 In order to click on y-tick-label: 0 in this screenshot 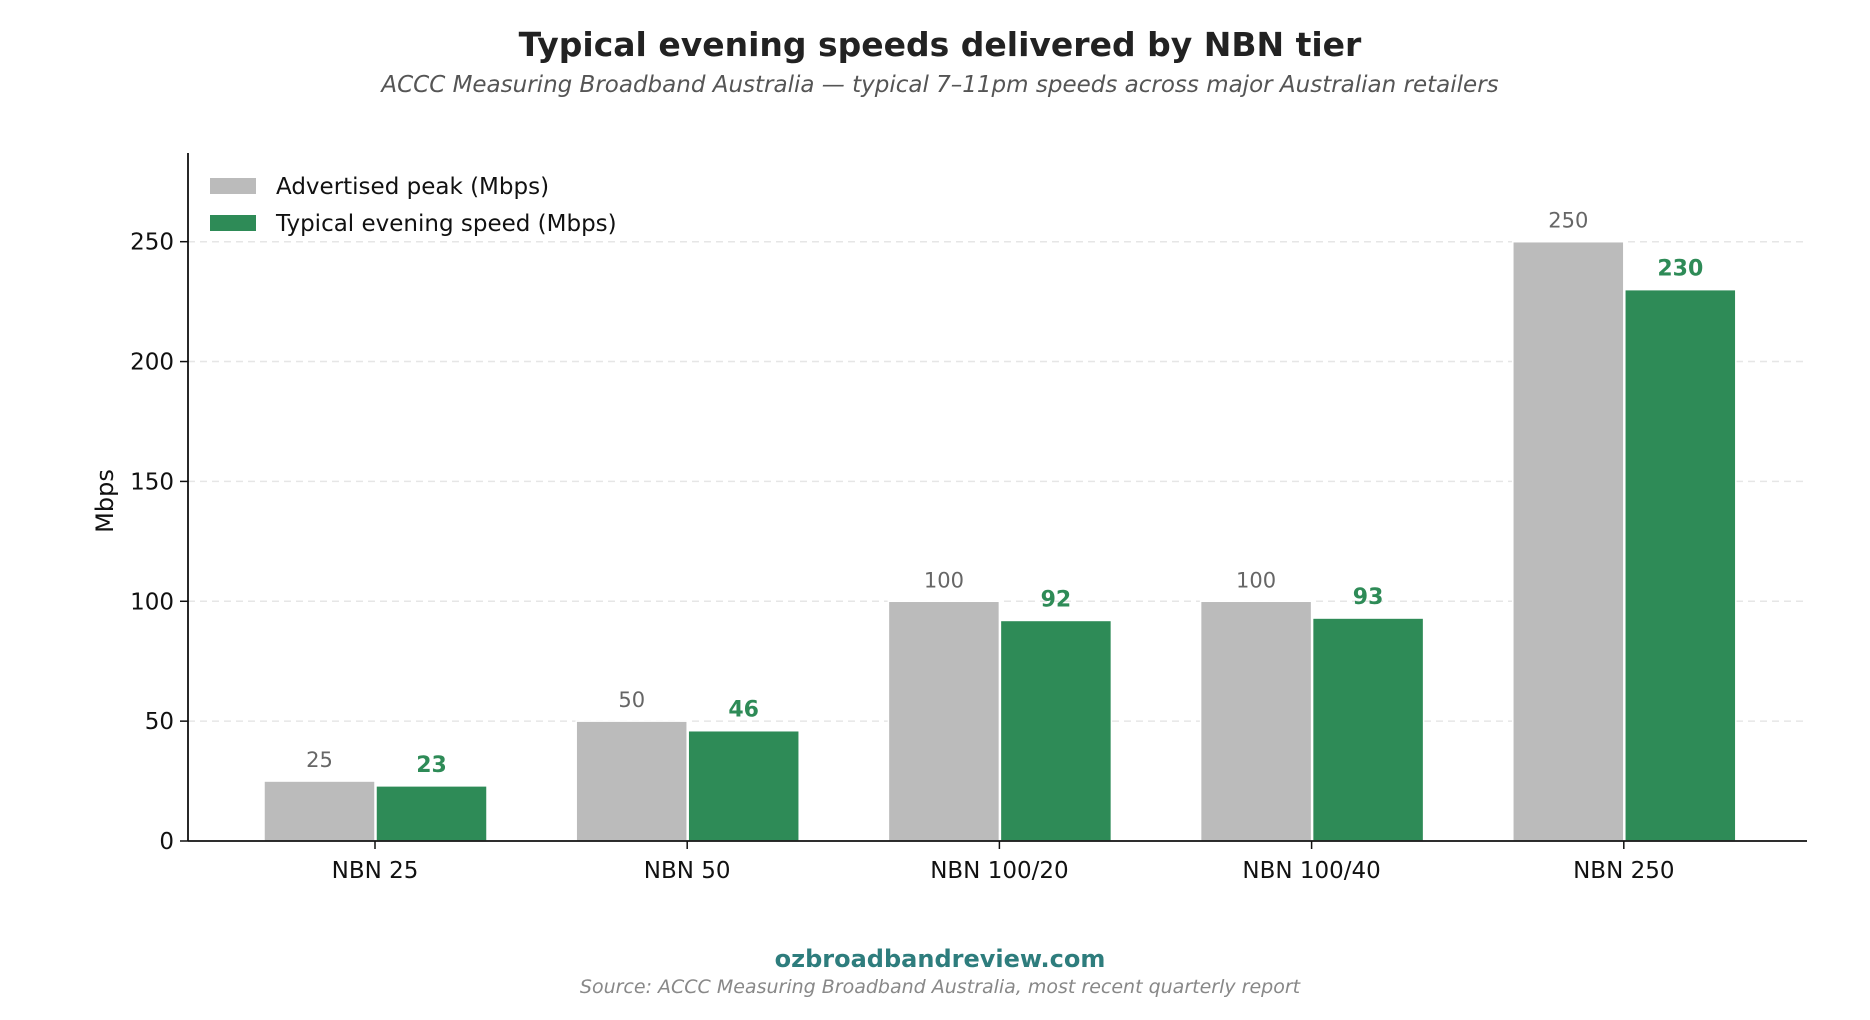, I will do `click(166, 842)`.